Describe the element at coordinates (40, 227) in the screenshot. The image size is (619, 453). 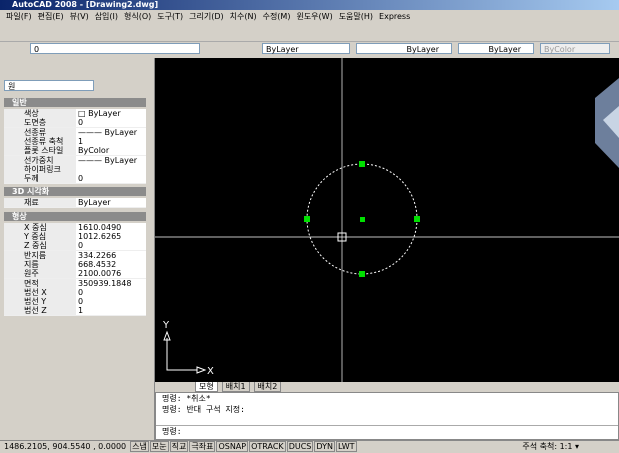
I see `property-label: X 중심` at that location.